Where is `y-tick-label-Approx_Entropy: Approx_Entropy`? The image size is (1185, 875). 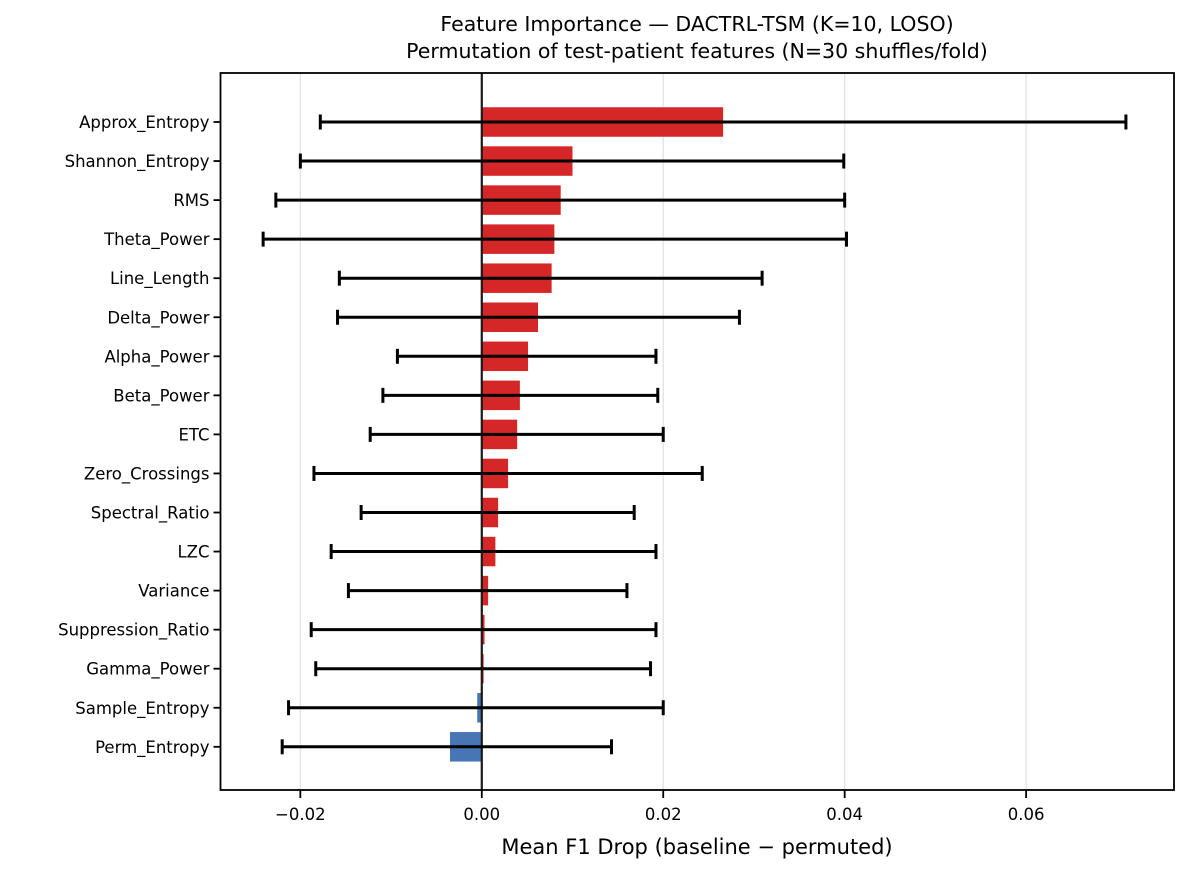
y-tick-label-Approx_Entropy: Approx_Entropy is located at coordinates (144, 123).